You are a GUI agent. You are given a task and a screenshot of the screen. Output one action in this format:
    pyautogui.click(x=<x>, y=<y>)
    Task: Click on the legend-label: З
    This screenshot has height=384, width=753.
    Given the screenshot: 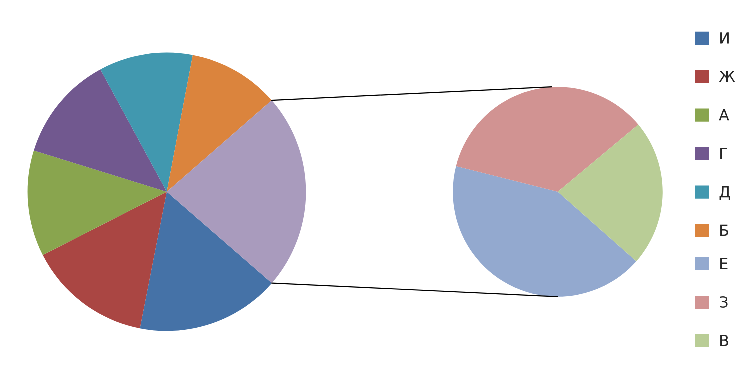 What is the action you would take?
    pyautogui.click(x=724, y=302)
    